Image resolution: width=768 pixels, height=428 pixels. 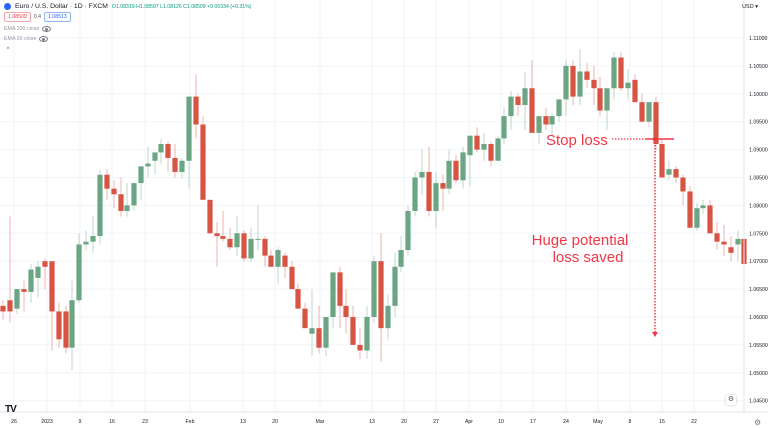 What do you see at coordinates (758, 422) in the screenshot?
I see `axis-settings-icon: ⚙` at bounding box center [758, 422].